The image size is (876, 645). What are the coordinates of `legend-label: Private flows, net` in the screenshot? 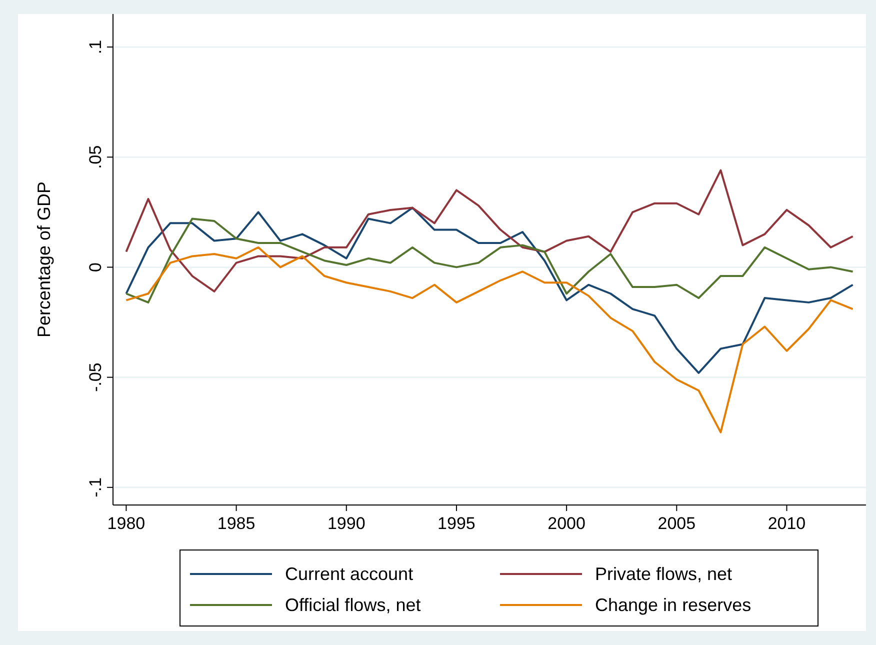 It's located at (663, 574).